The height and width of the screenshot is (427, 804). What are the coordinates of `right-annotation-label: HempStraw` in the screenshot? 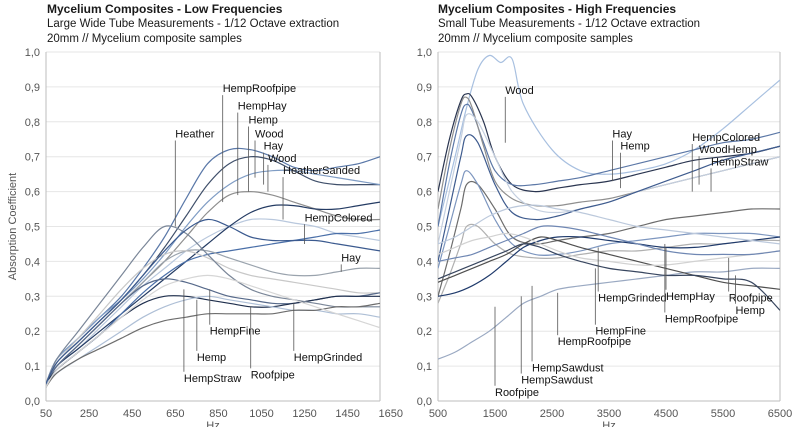 It's located at (740, 162).